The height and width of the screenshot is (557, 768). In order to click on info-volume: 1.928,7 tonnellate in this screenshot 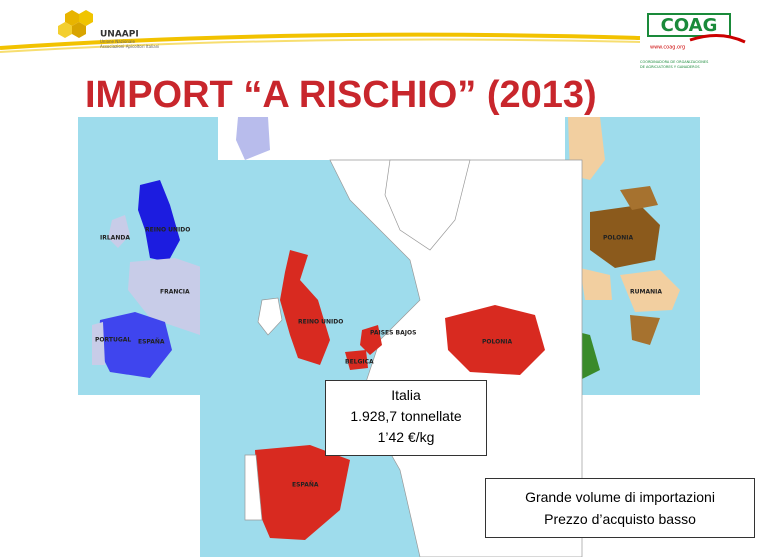, I will do `click(406, 416)`.